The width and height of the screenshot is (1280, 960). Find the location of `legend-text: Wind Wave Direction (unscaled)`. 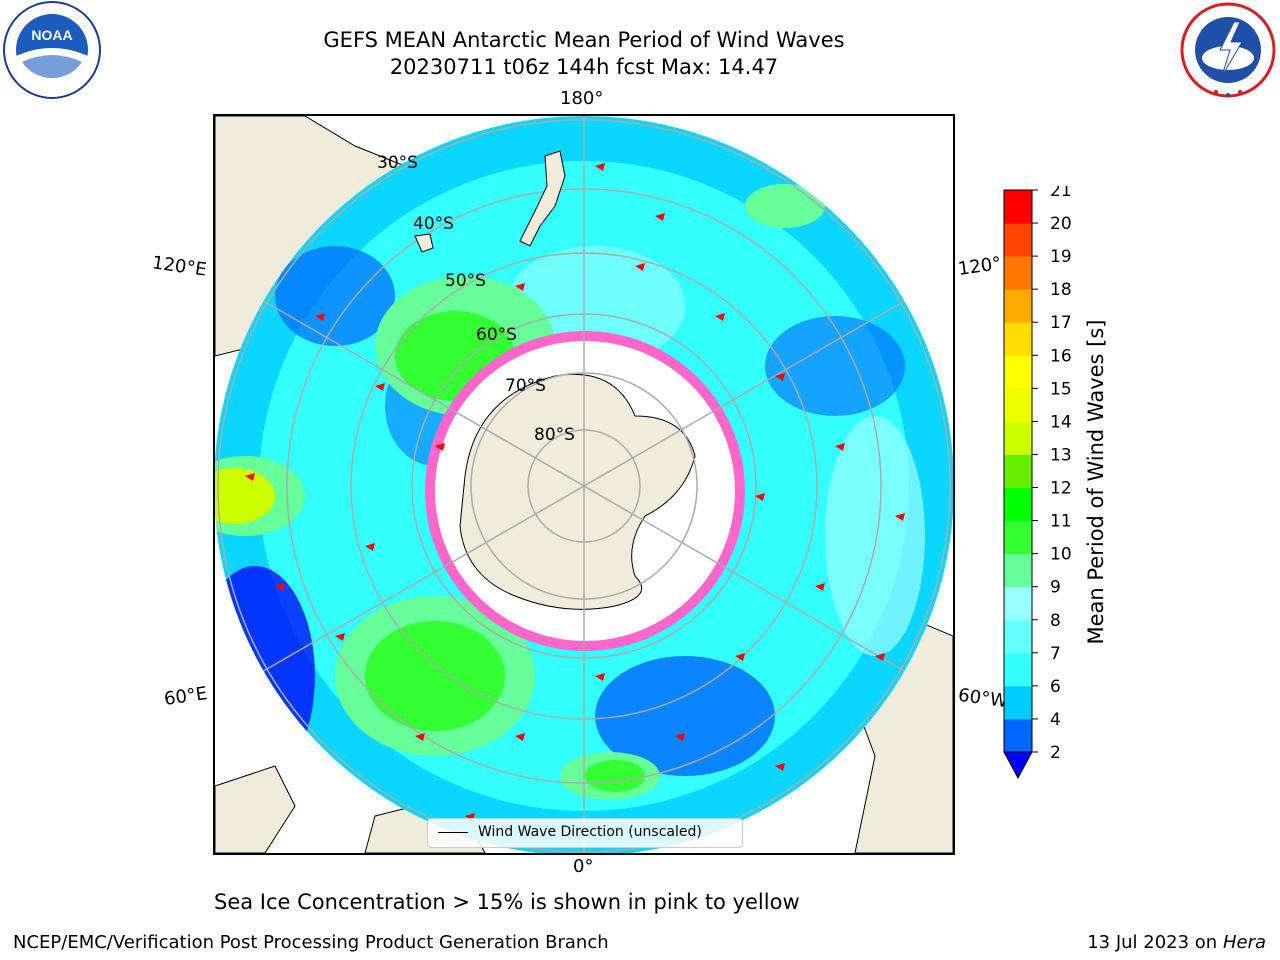

legend-text: Wind Wave Direction (unscaled) is located at coordinates (590, 832).